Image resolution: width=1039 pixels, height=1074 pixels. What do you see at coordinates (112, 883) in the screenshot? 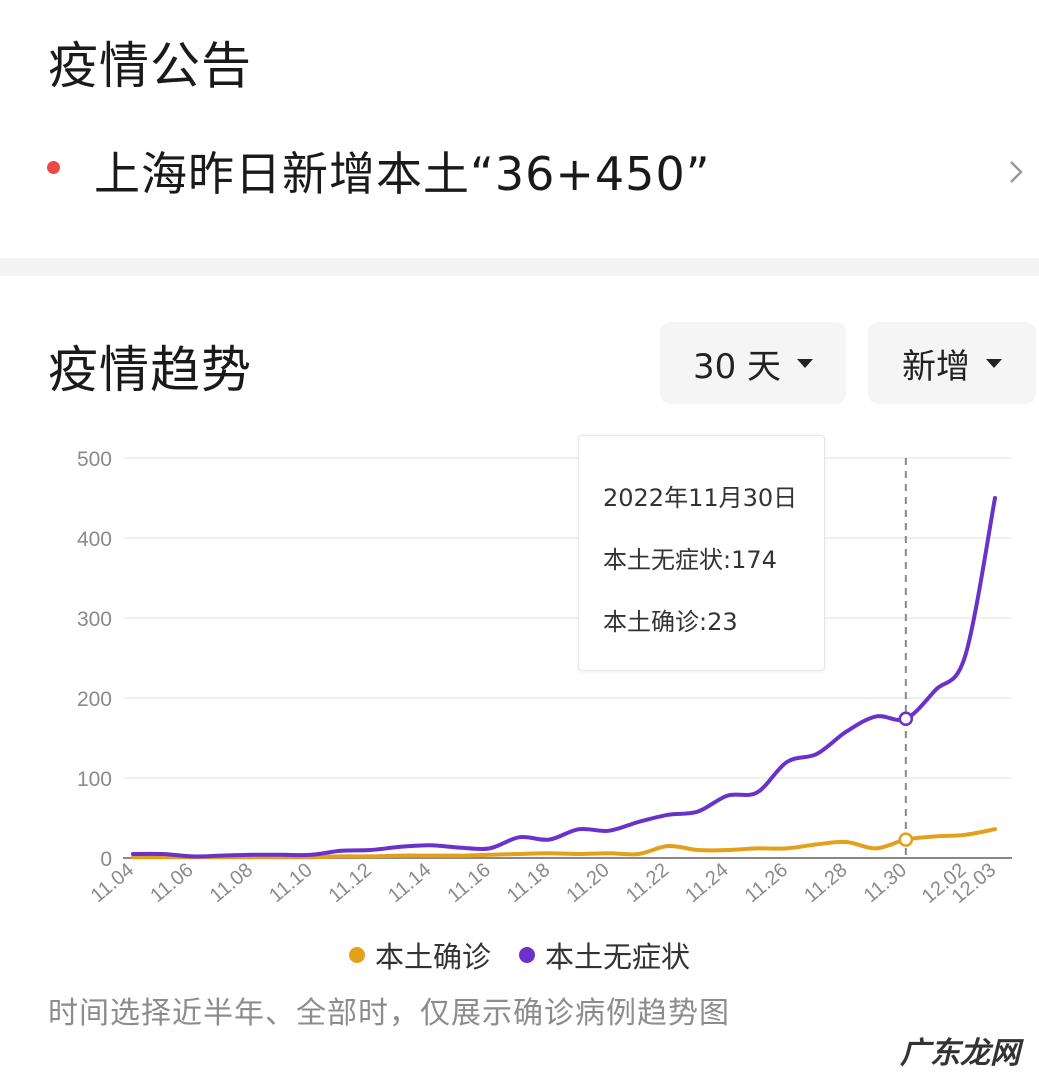
I see `x-tick-label: 11.04` at bounding box center [112, 883].